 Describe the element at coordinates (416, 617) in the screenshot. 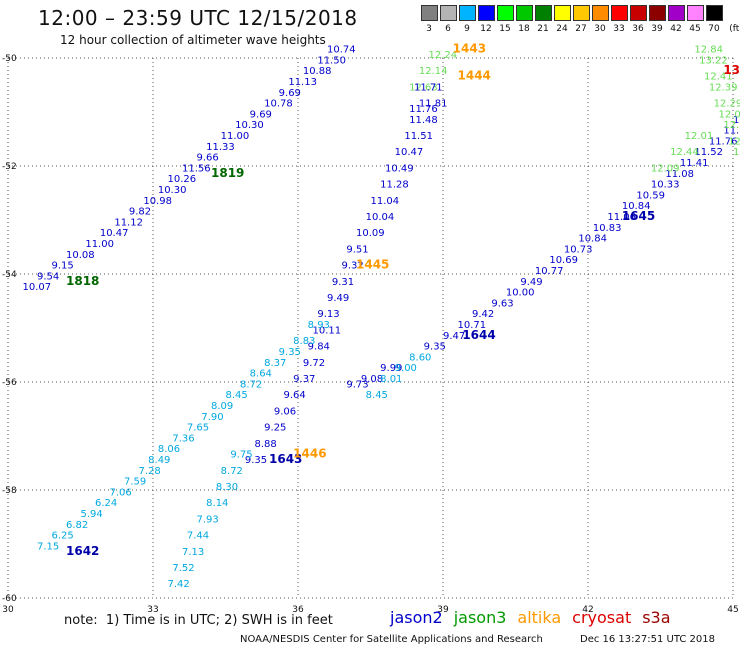

I see `satellite-name: jason2` at that location.